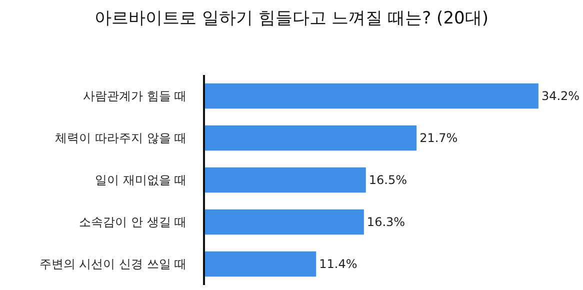  I want to click on data-label: 16.3%, so click(386, 222).